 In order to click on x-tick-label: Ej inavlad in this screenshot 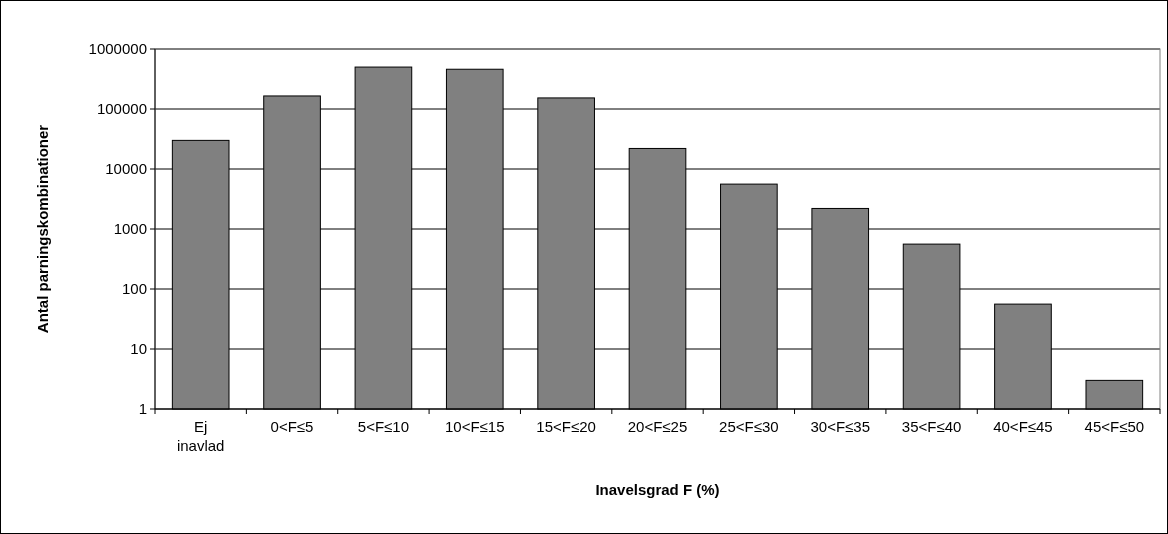, I will do `click(200, 436)`.